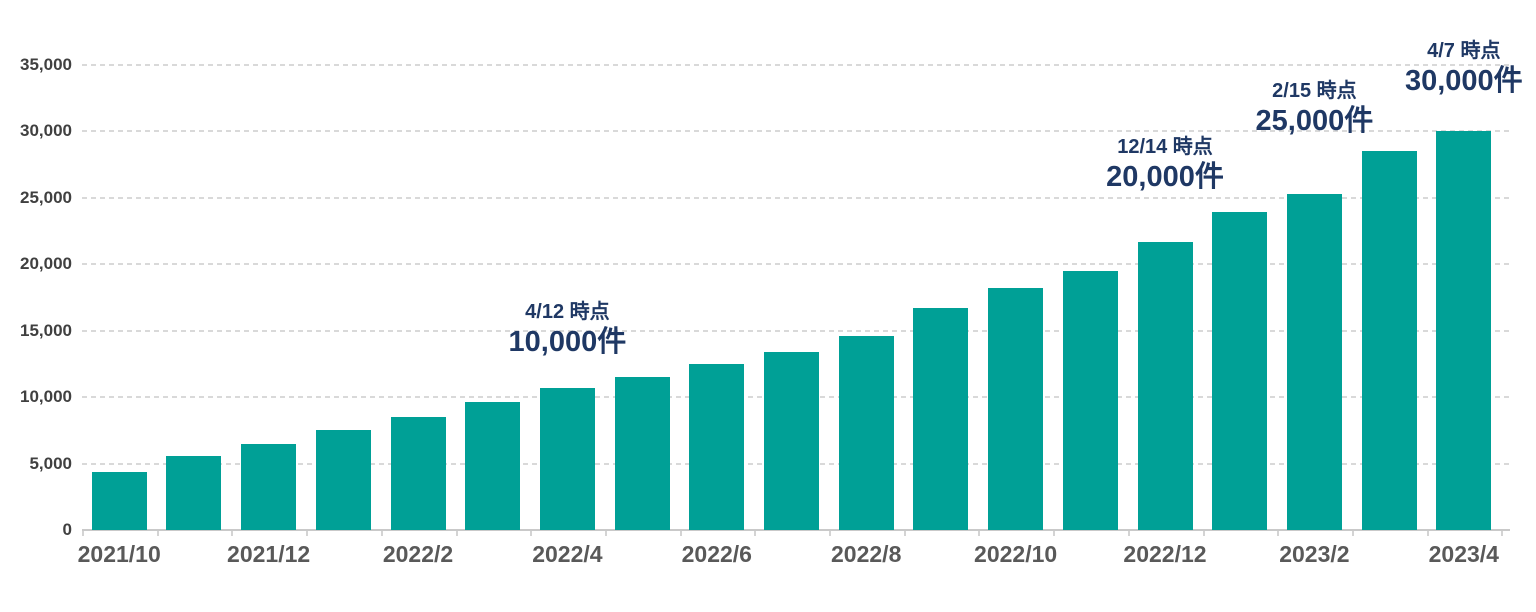 The width and height of the screenshot is (1536, 612). What do you see at coordinates (796, 530) in the screenshot?
I see `x-axis-line` at bounding box center [796, 530].